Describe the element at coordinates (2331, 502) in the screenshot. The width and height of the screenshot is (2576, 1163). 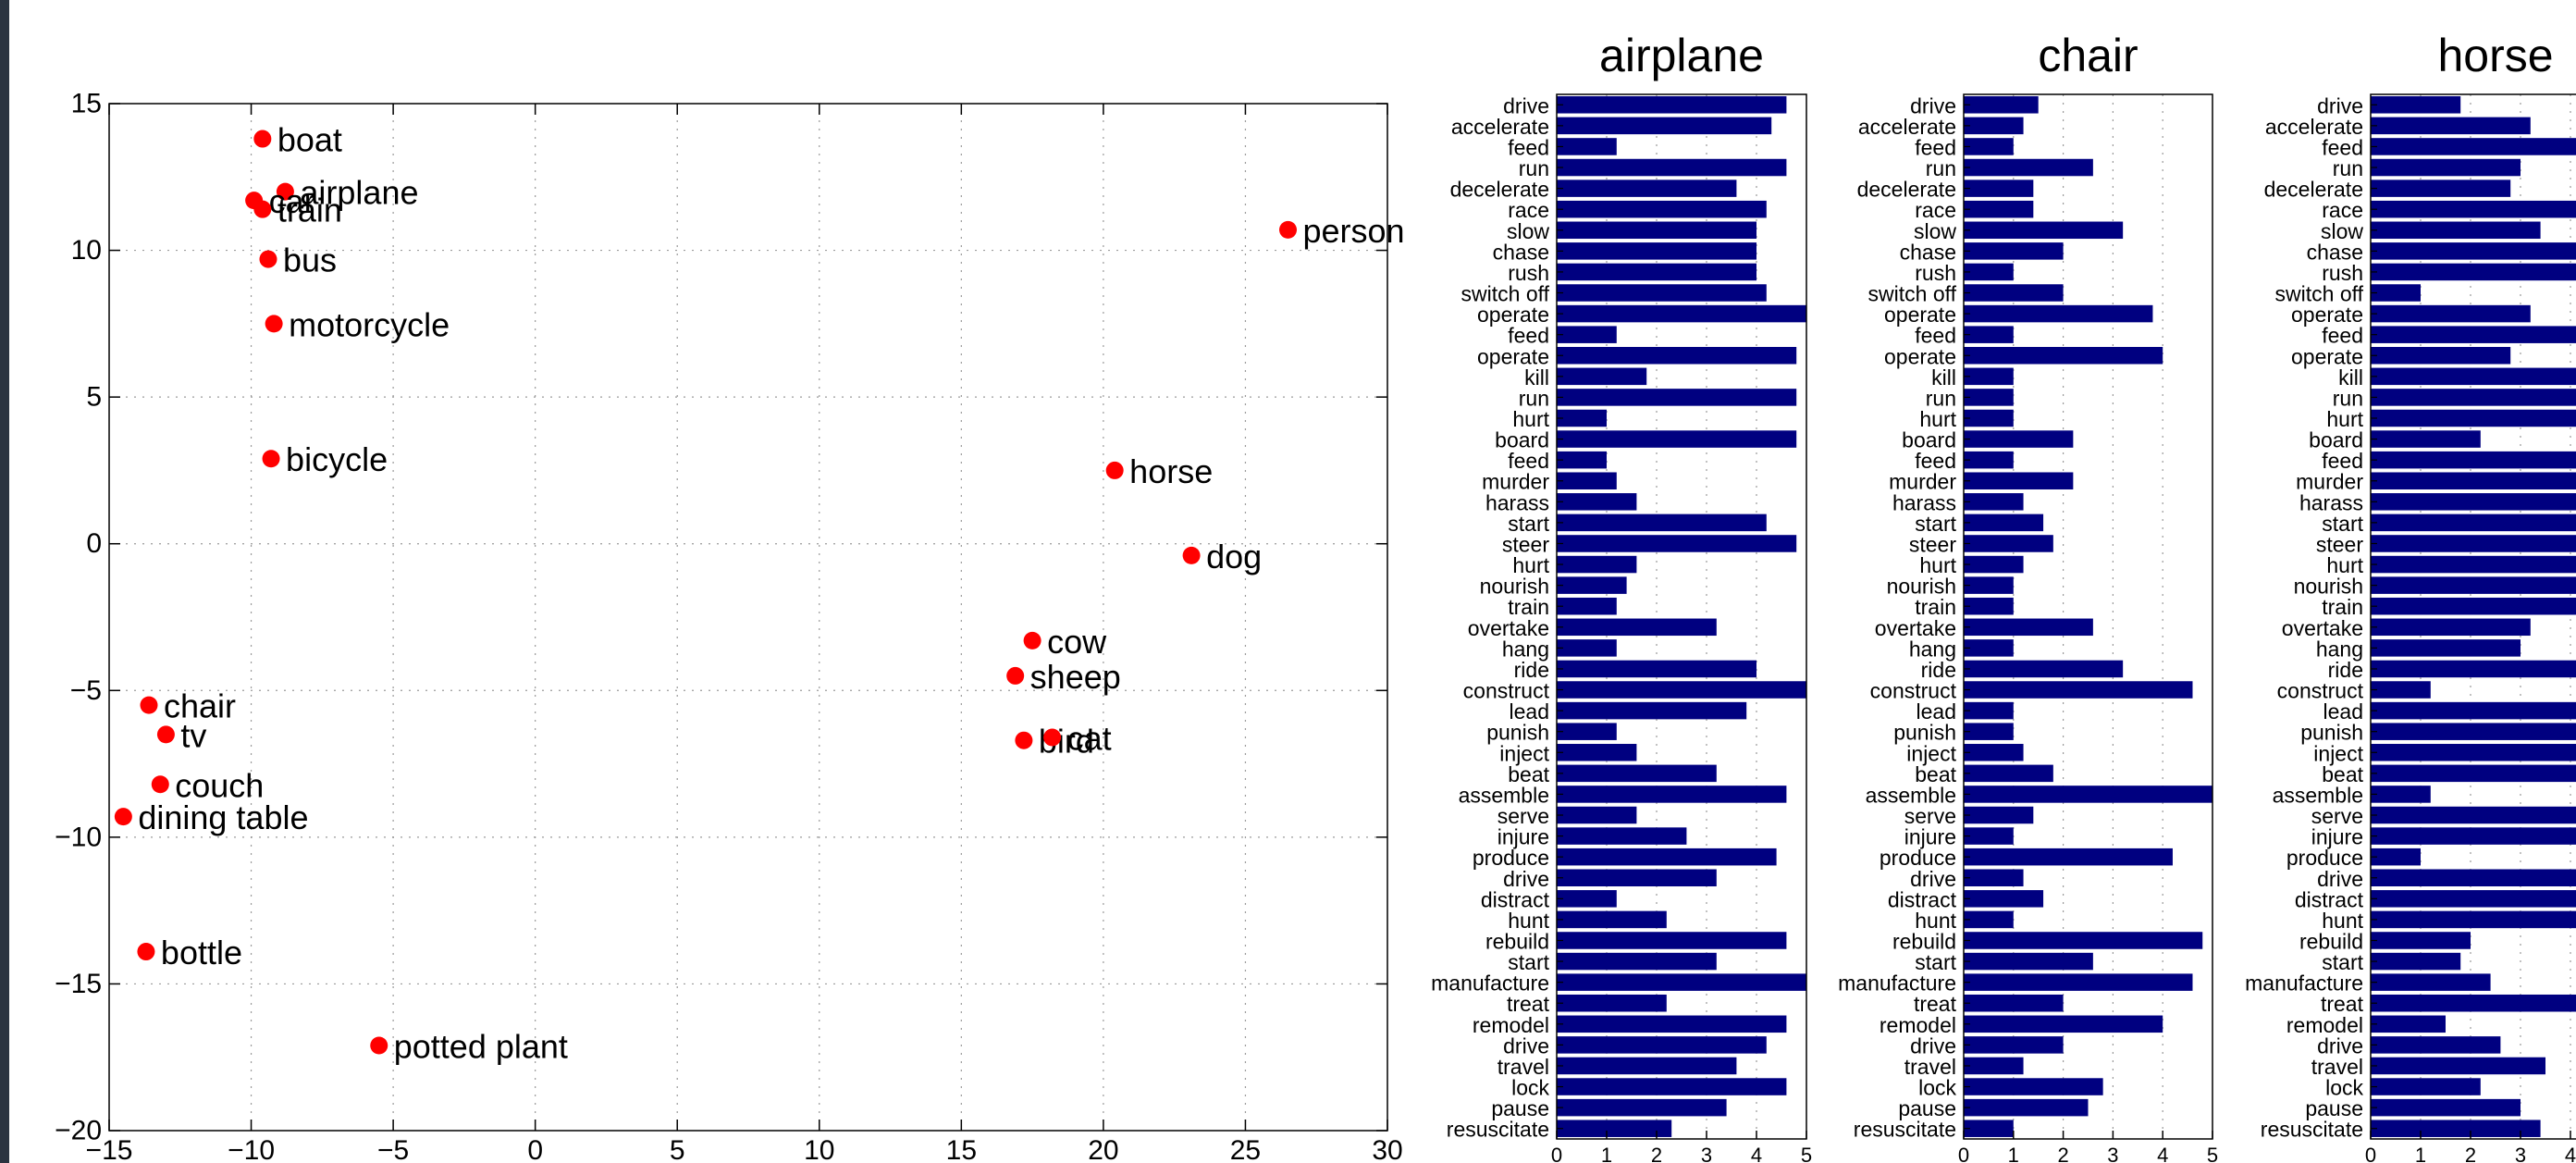
I see `bar-category-label: harass` at that location.